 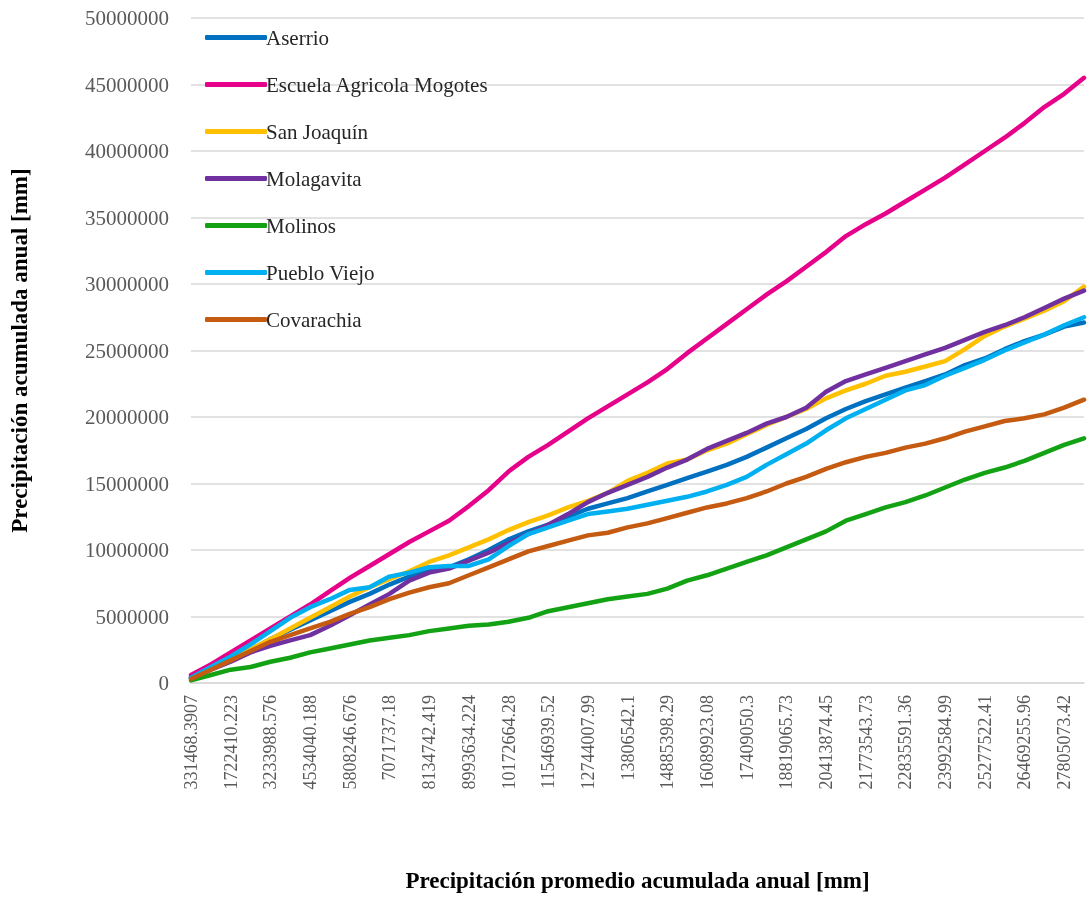 I want to click on x-tick-label: 7071737.18, so click(x=389, y=738).